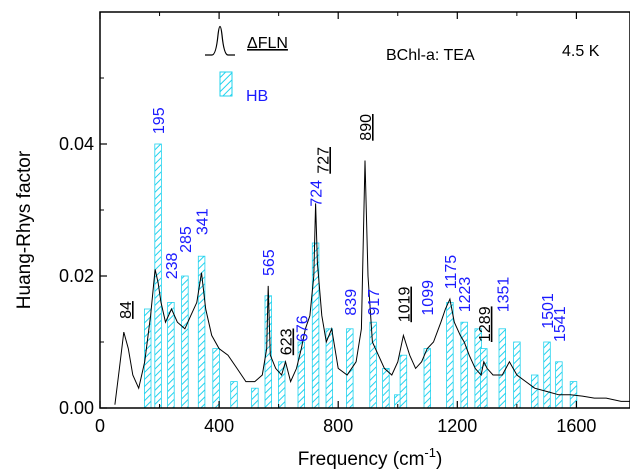  Describe the element at coordinates (404, 305) in the screenshot. I see `peak-label: 1019` at that location.